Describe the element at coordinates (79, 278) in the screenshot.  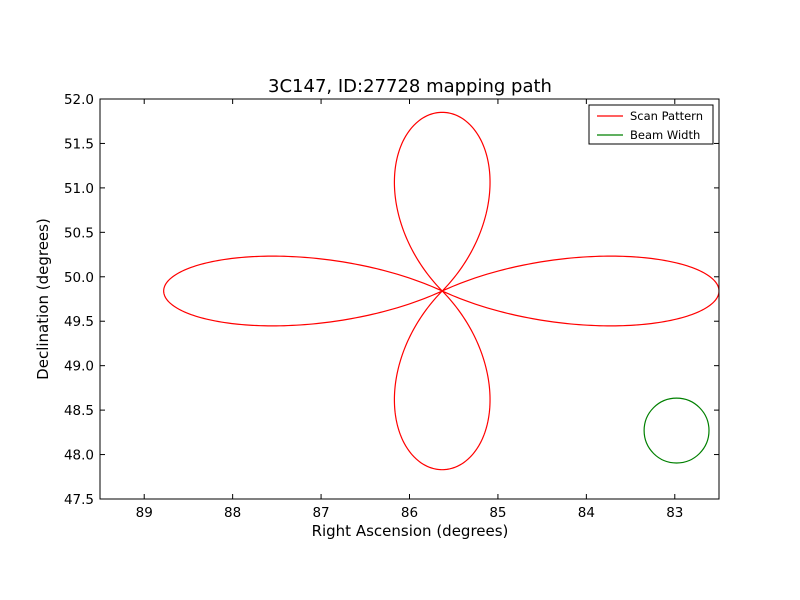
I see `y-tick-label: 50.0` at that location.